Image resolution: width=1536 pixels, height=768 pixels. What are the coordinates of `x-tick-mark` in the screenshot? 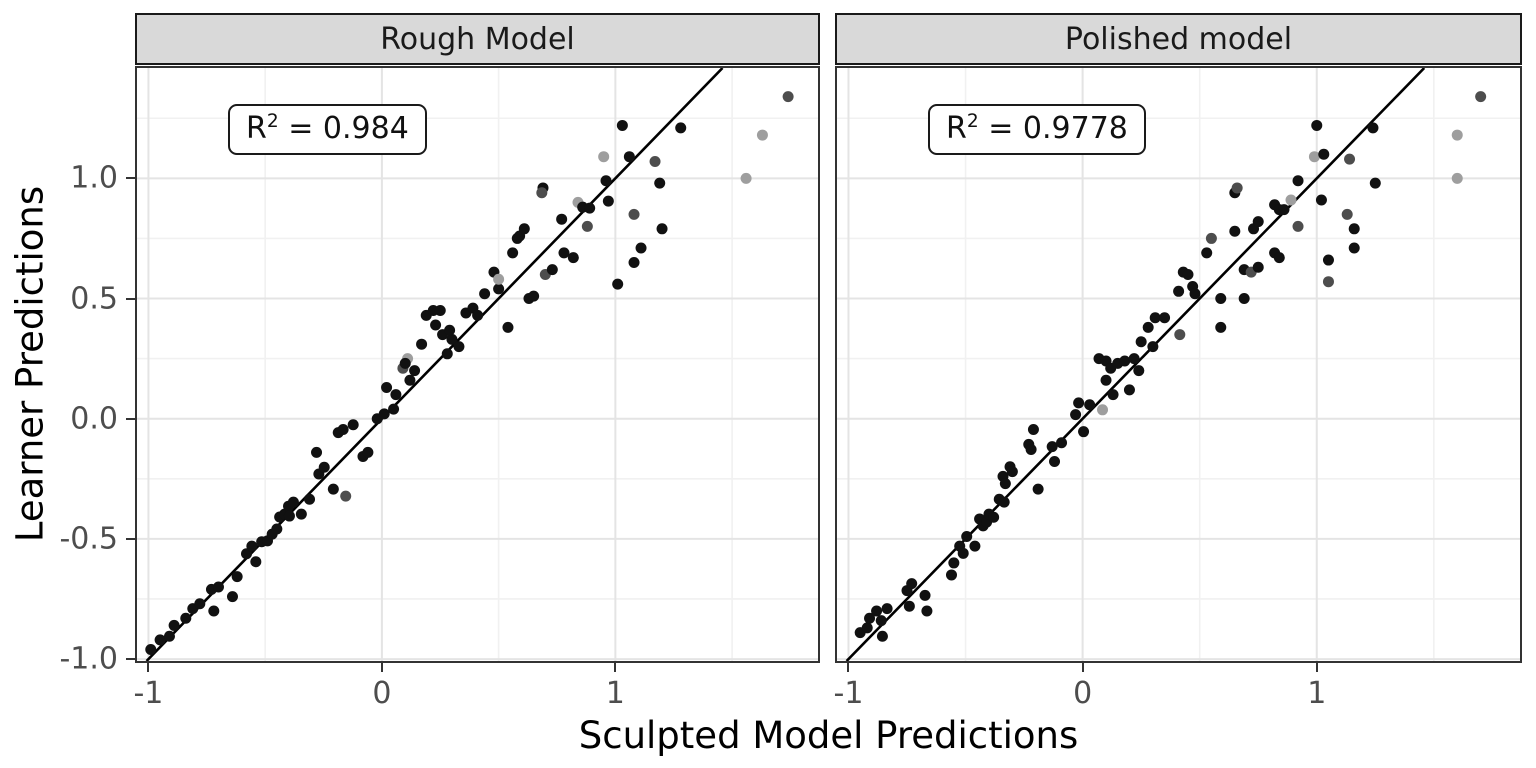 It's located at (1316, 667).